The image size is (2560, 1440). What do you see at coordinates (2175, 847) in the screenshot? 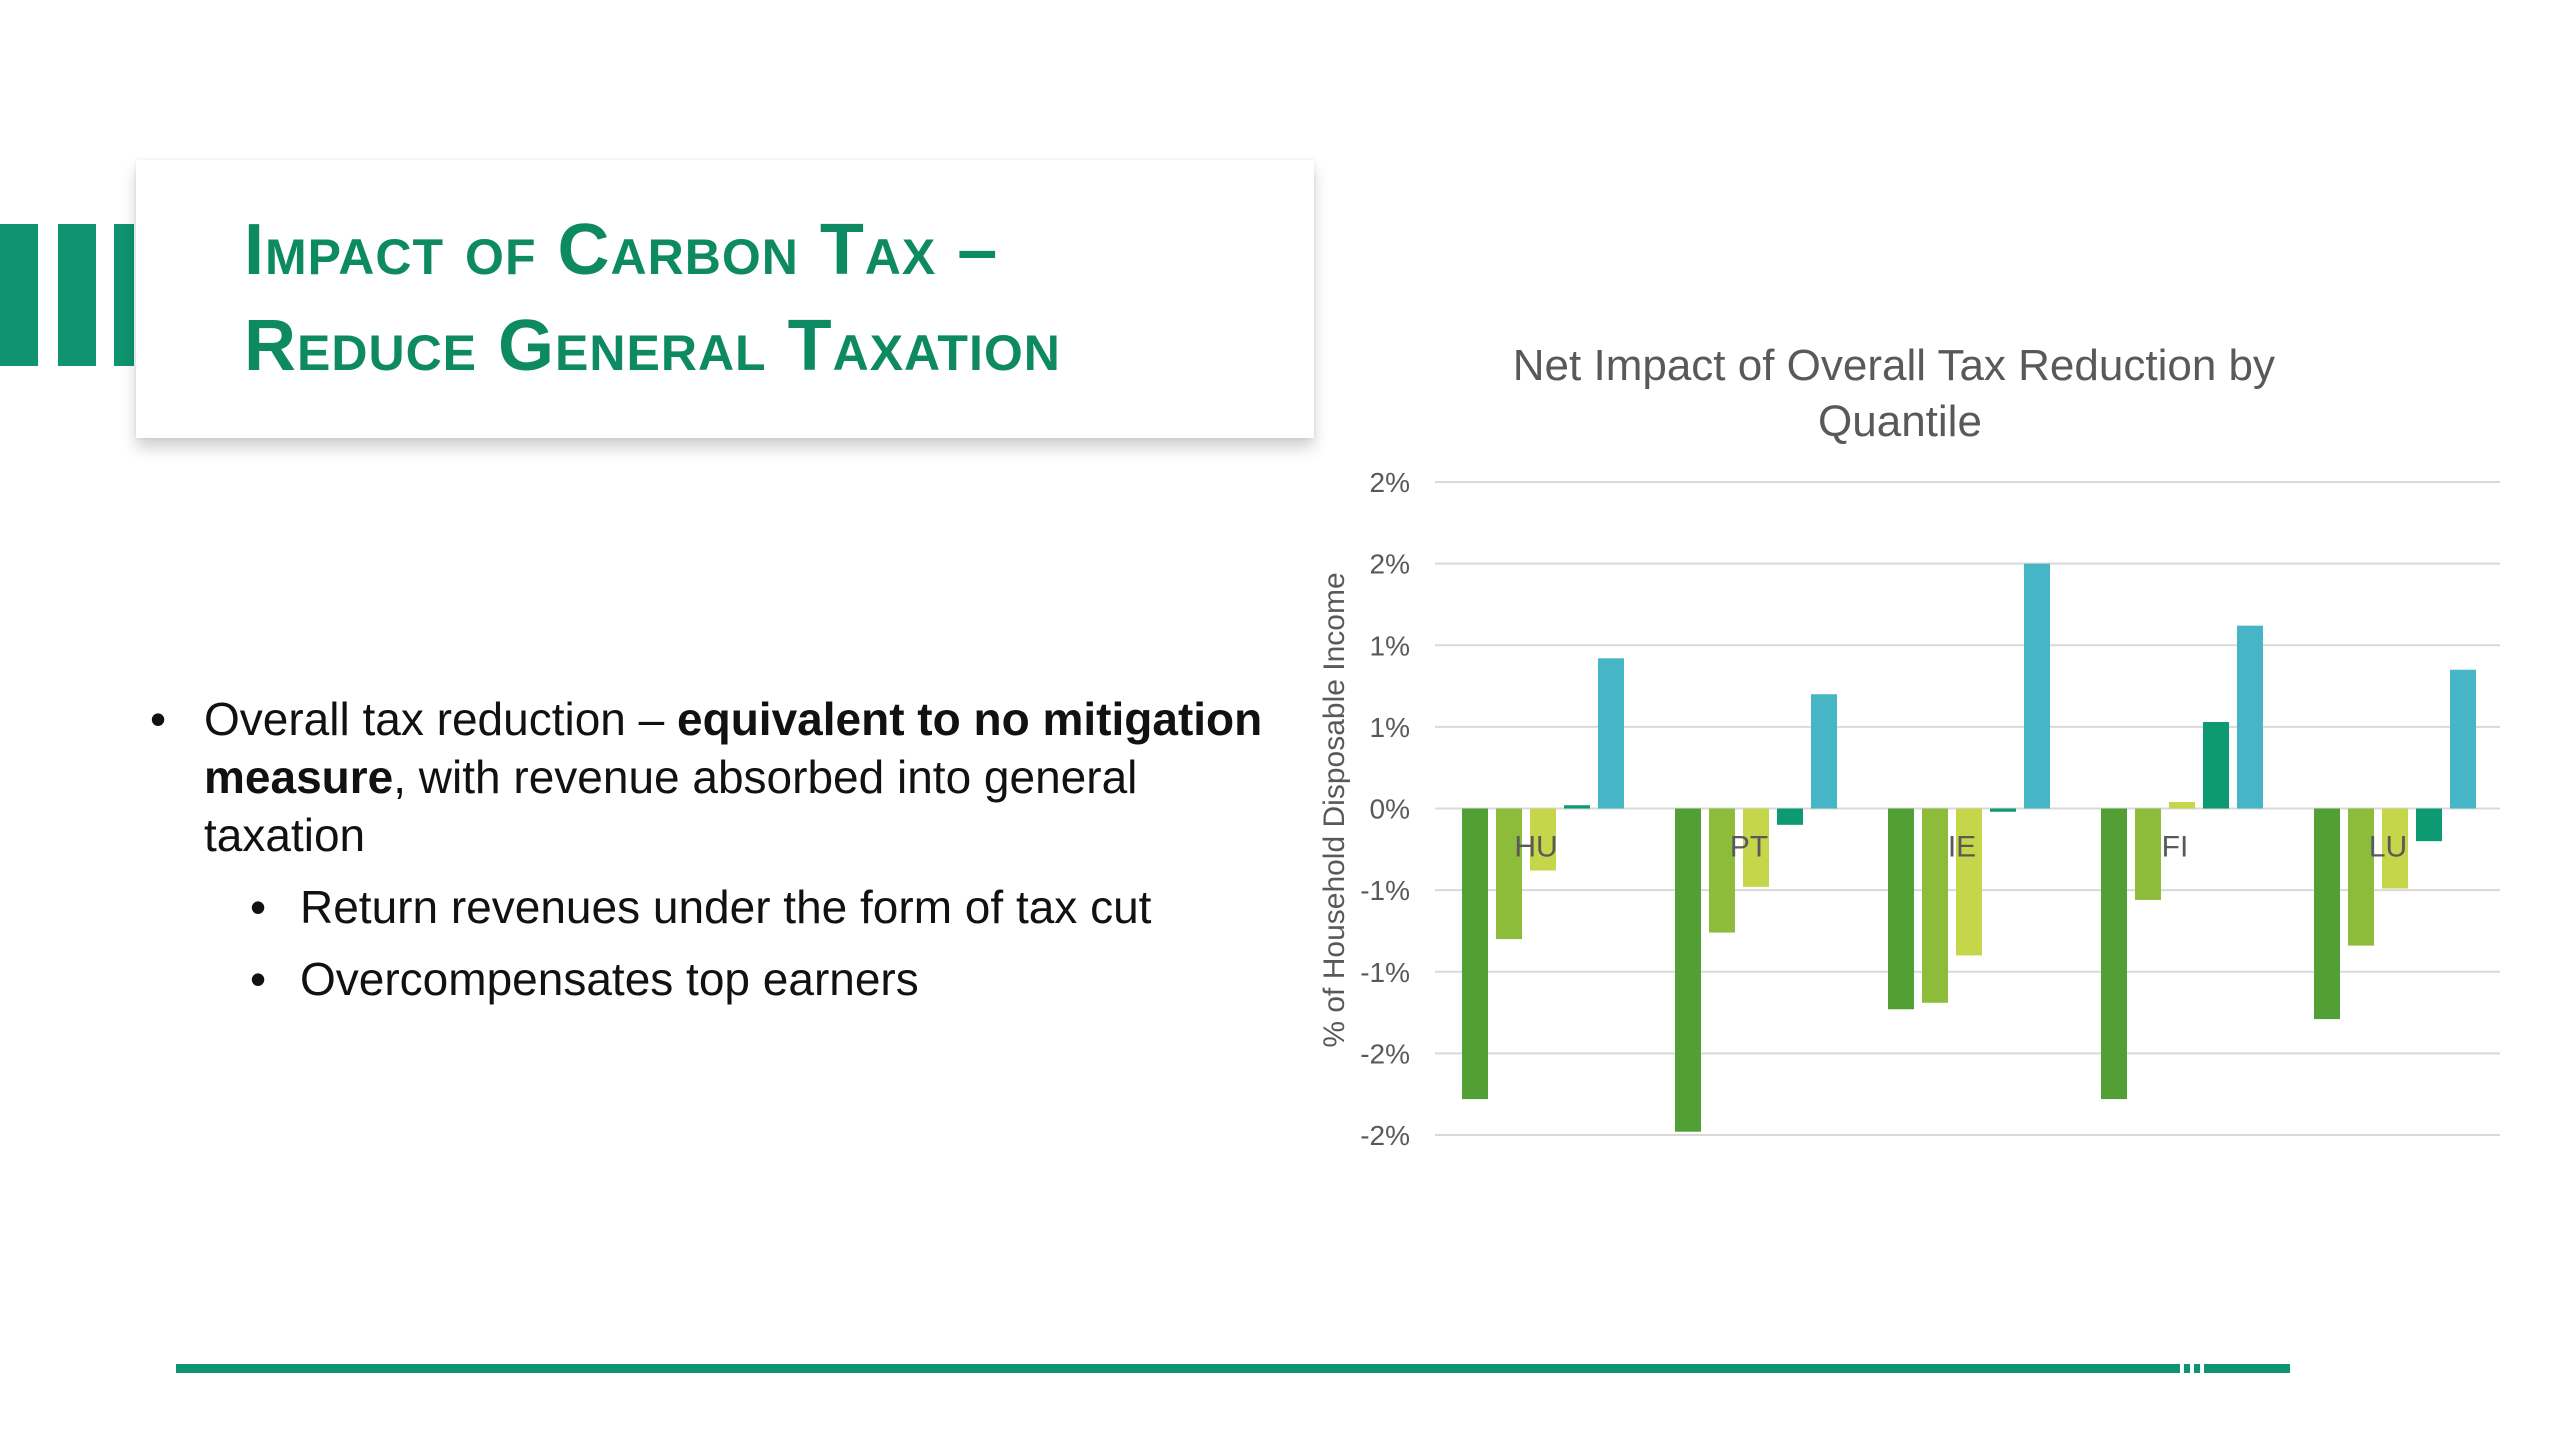
I see `x-category-label: FI` at bounding box center [2175, 847].